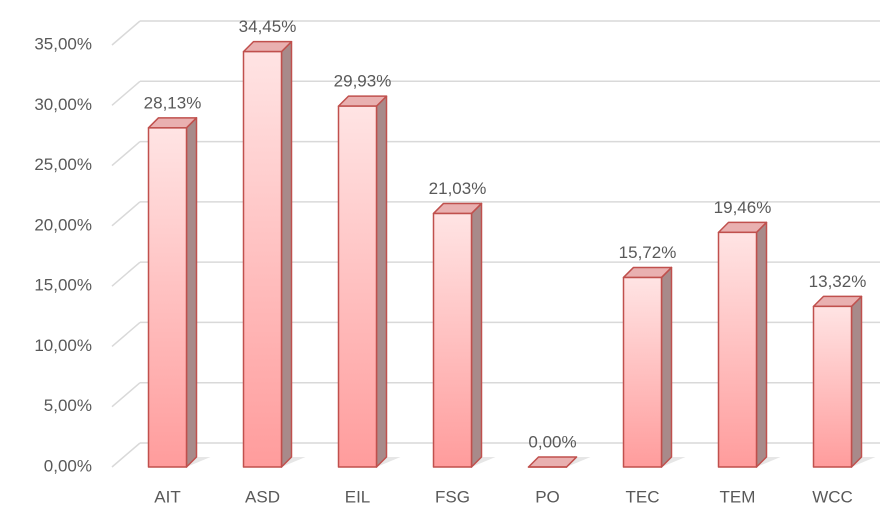  Describe the element at coordinates (832, 496) in the screenshot. I see `x-tick-label: WCC` at that location.